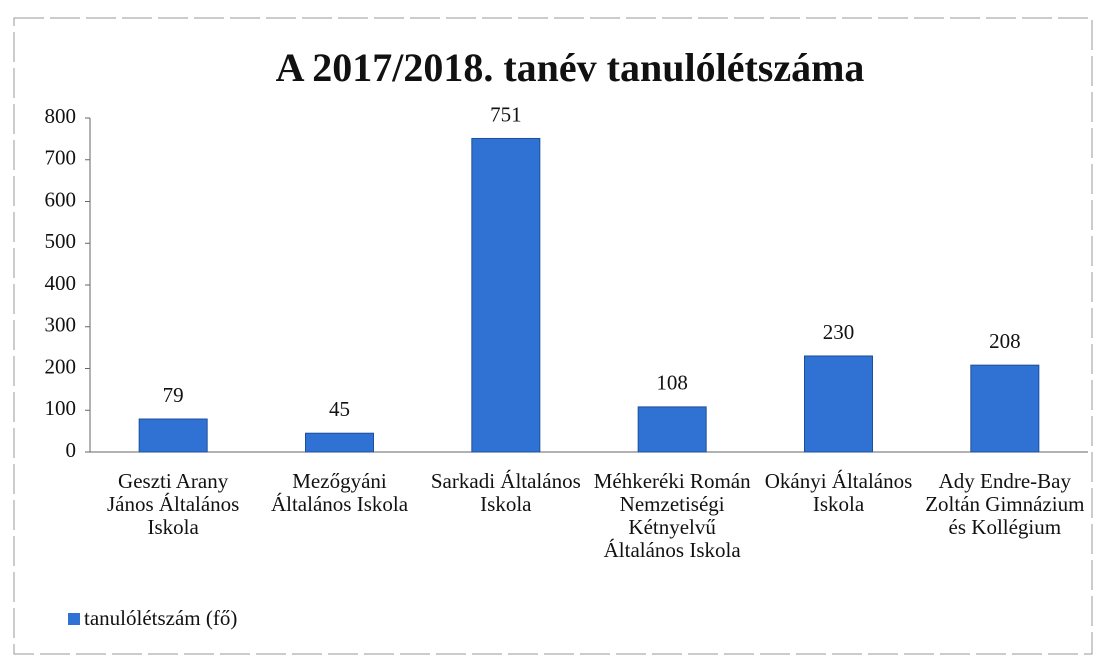  What do you see at coordinates (173, 504) in the screenshot?
I see `x-tick-label: Geszti Arany János Általános Iskola` at bounding box center [173, 504].